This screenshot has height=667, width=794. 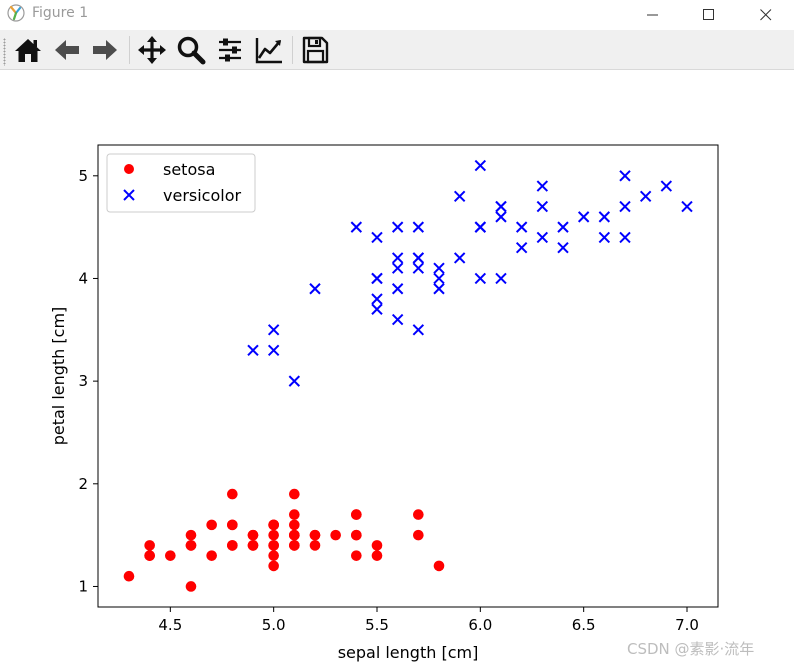 What do you see at coordinates (16, 13) in the screenshot?
I see `app-icon` at bounding box center [16, 13].